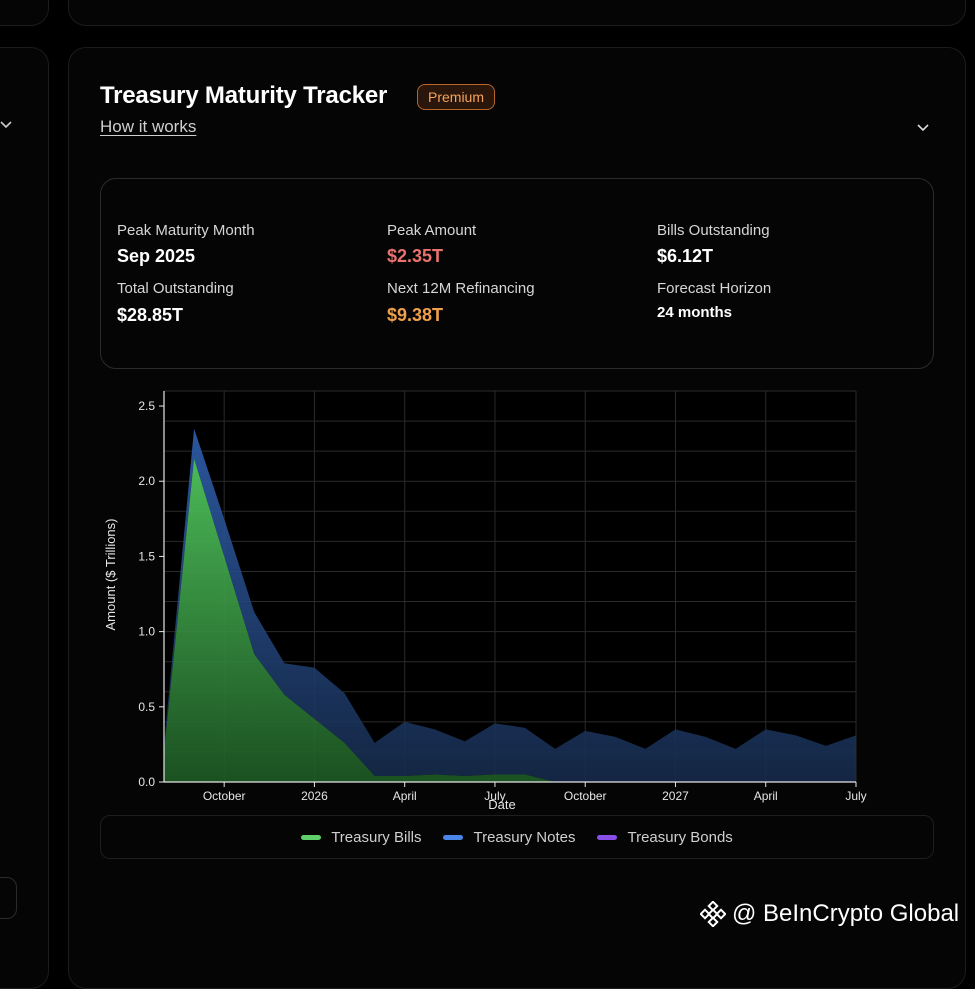  I want to click on legend-item-bills: Treasury Bills, so click(361, 837).